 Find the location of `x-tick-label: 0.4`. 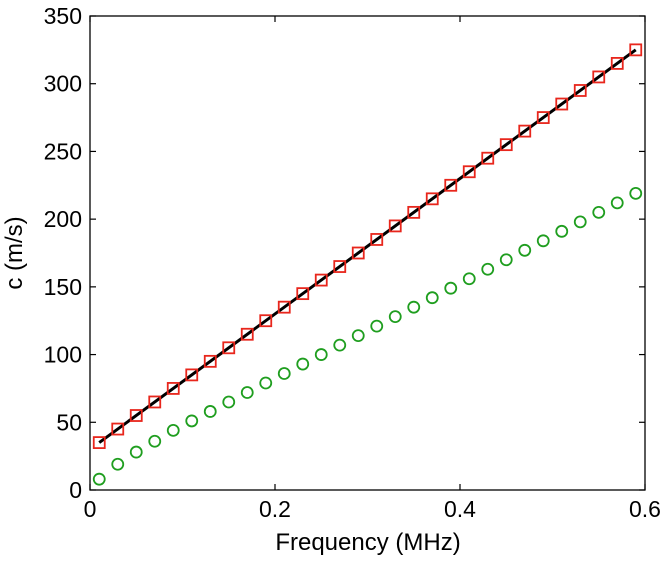

x-tick-label: 0.4 is located at coordinates (460, 509).